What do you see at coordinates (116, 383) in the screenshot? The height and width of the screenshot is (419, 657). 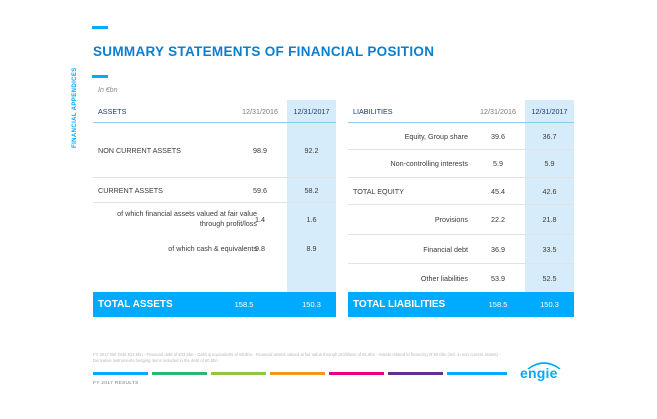 I see `footer-label: FY 2017 RESULTS` at bounding box center [116, 383].